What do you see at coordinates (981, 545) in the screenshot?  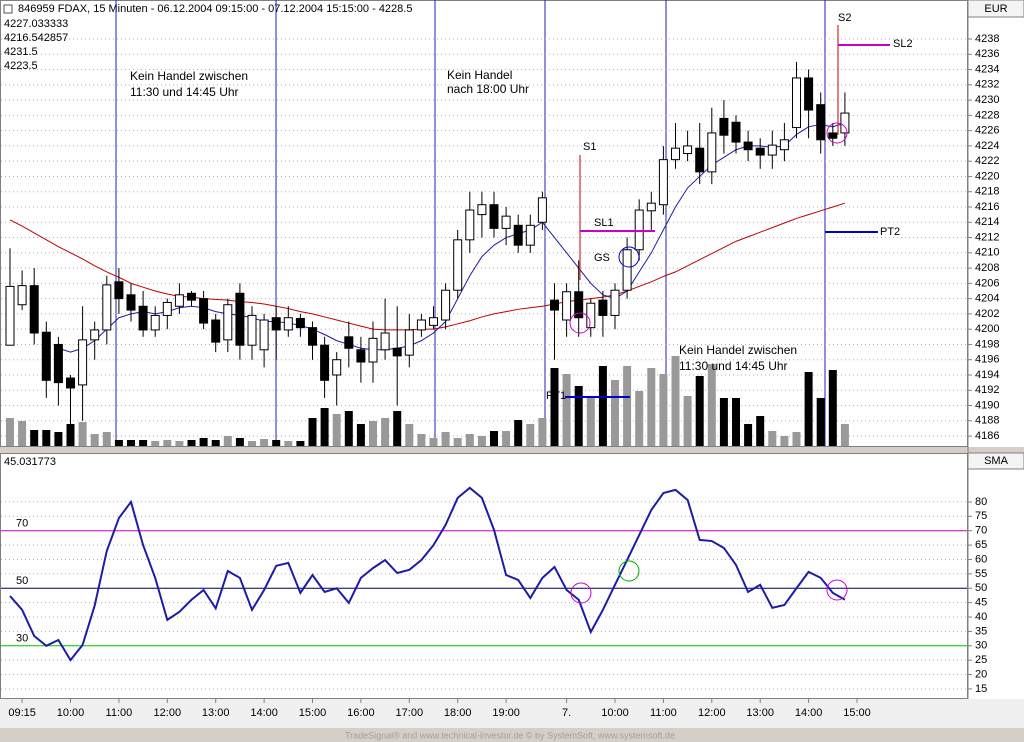 I see `y-tick-label: 65` at bounding box center [981, 545].